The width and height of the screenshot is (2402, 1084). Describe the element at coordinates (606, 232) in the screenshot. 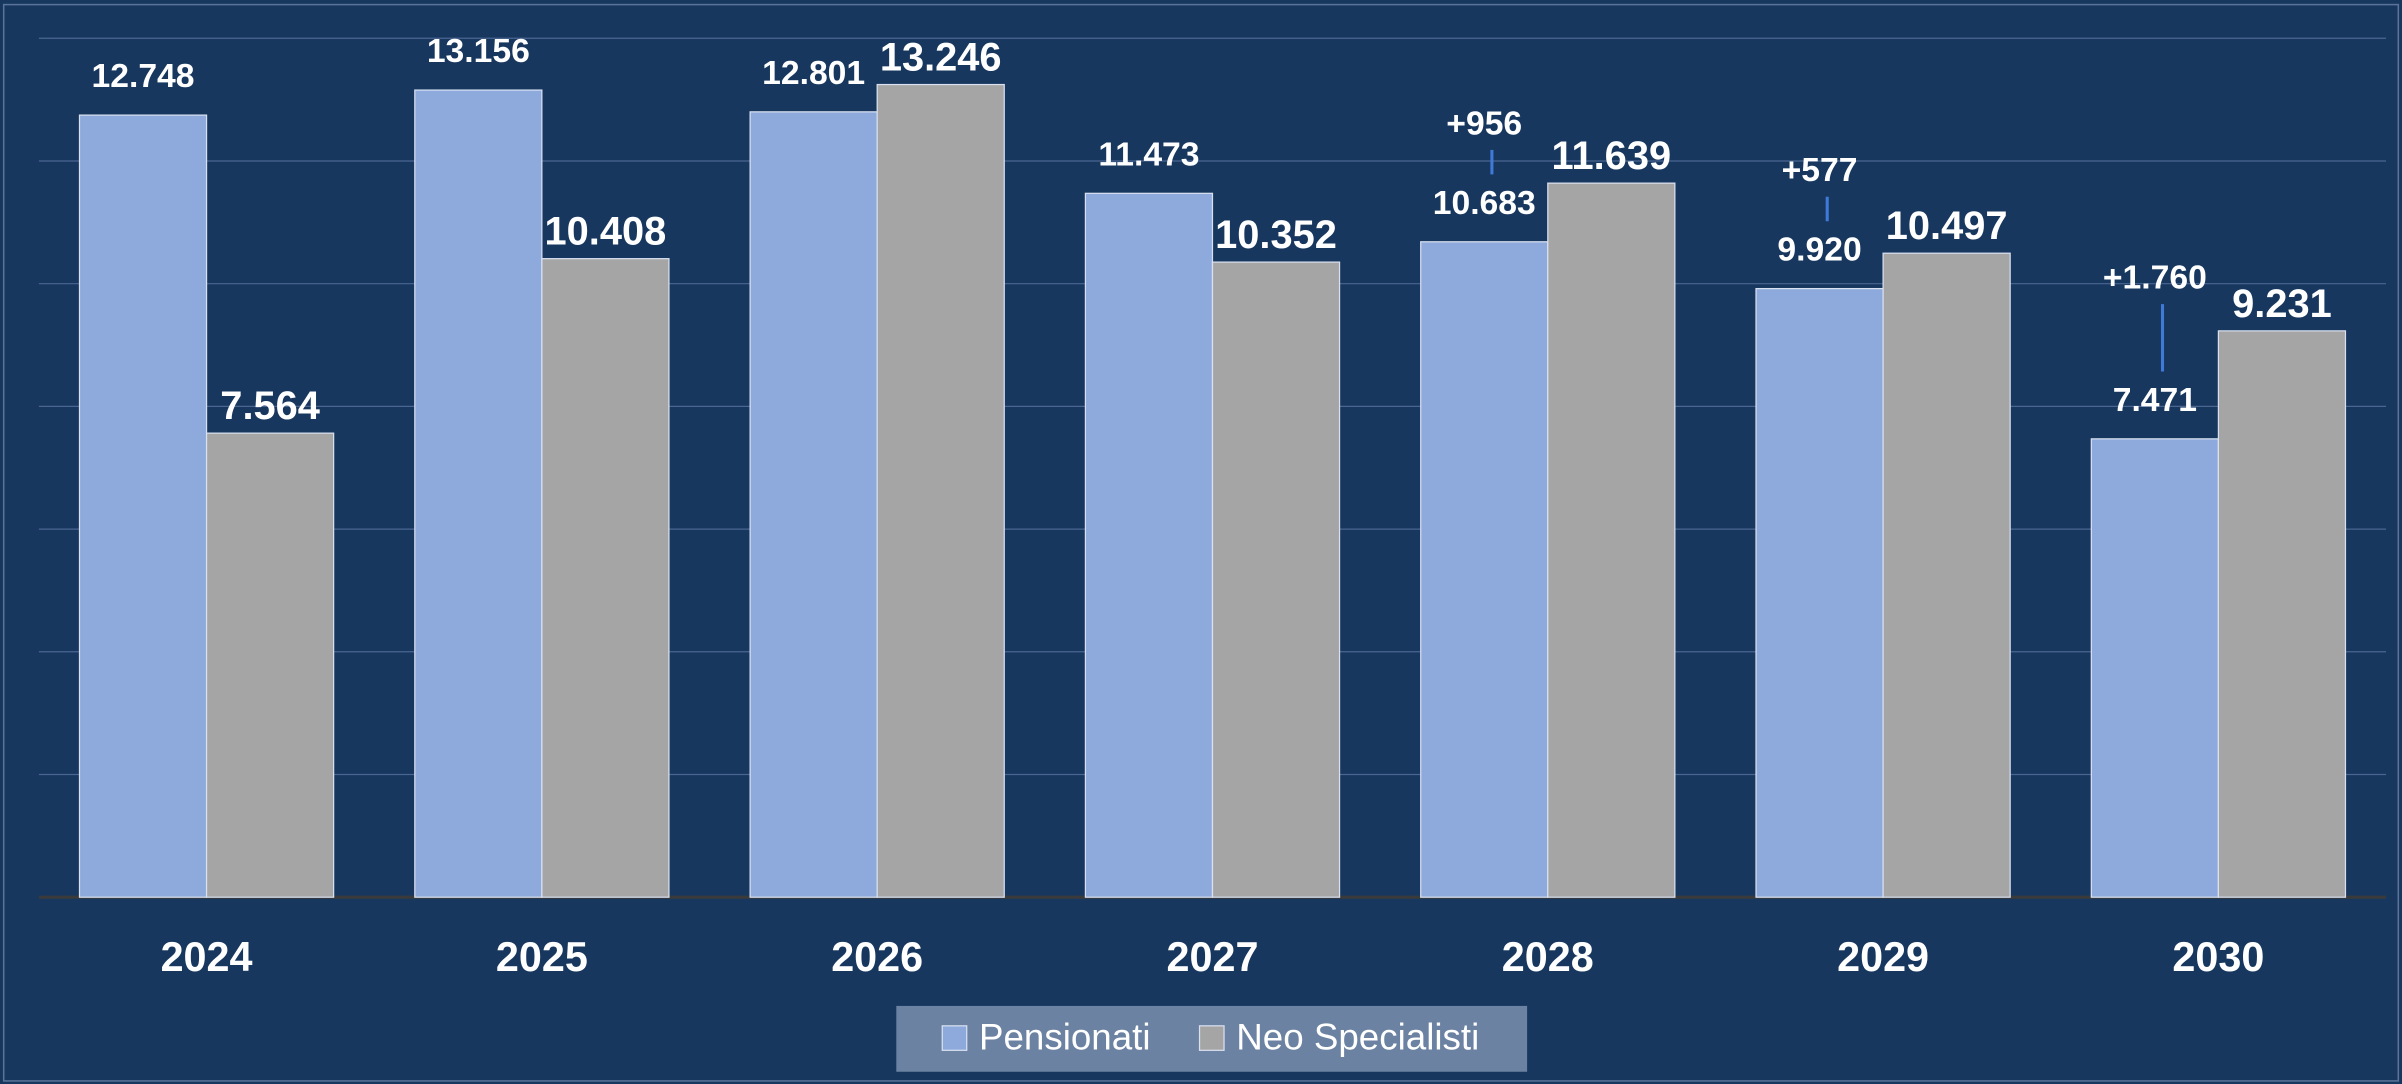

I see `data-label: 10.408` at that location.